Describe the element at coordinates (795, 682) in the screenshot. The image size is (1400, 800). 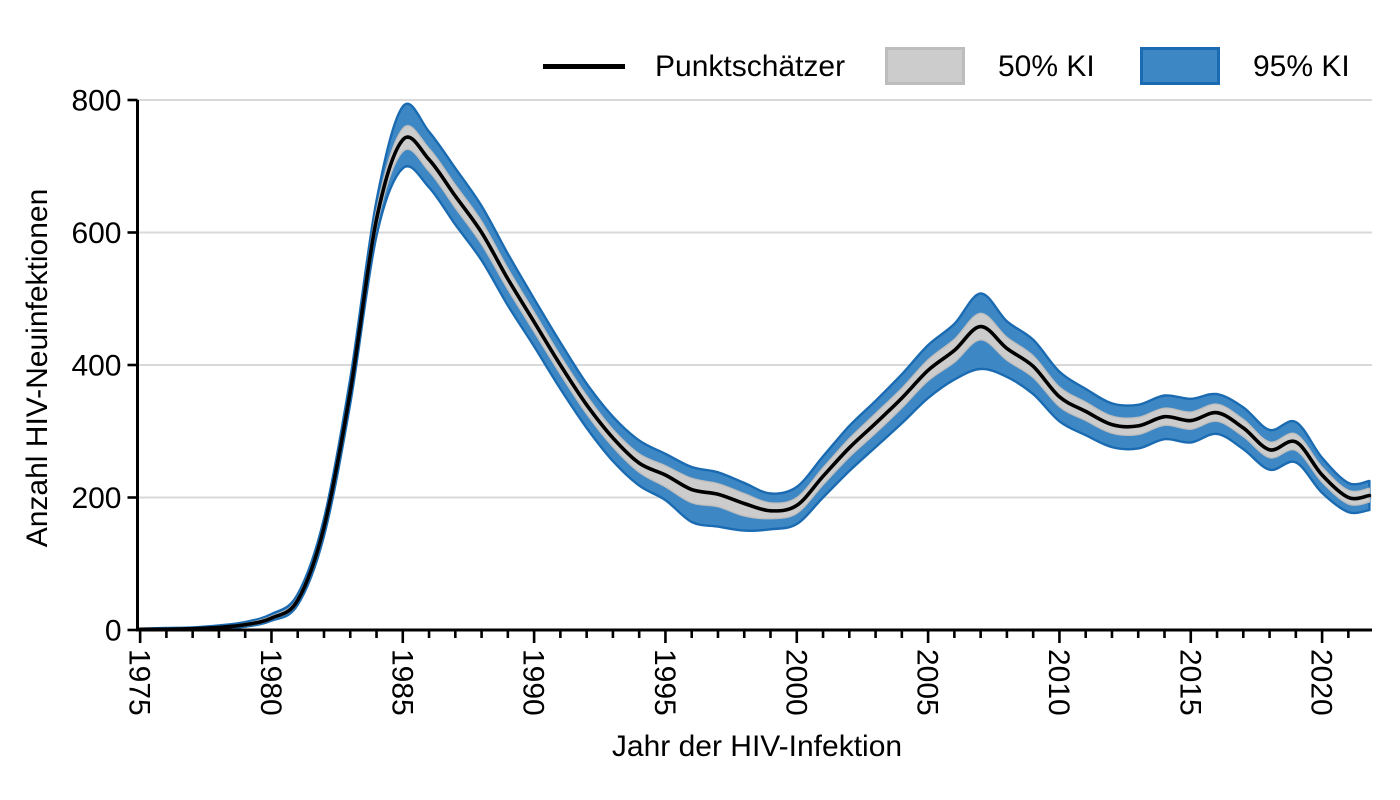
I see `x-tick-label-2000: 2000` at that location.